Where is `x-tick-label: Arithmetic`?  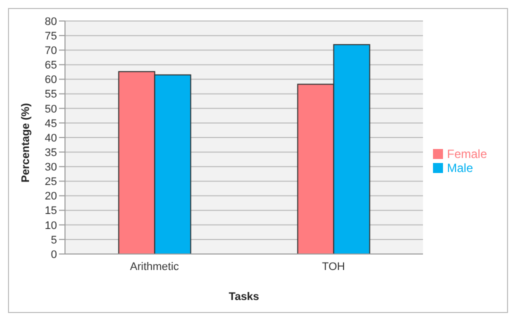 x-tick-label: Arithmetic is located at coordinates (155, 266).